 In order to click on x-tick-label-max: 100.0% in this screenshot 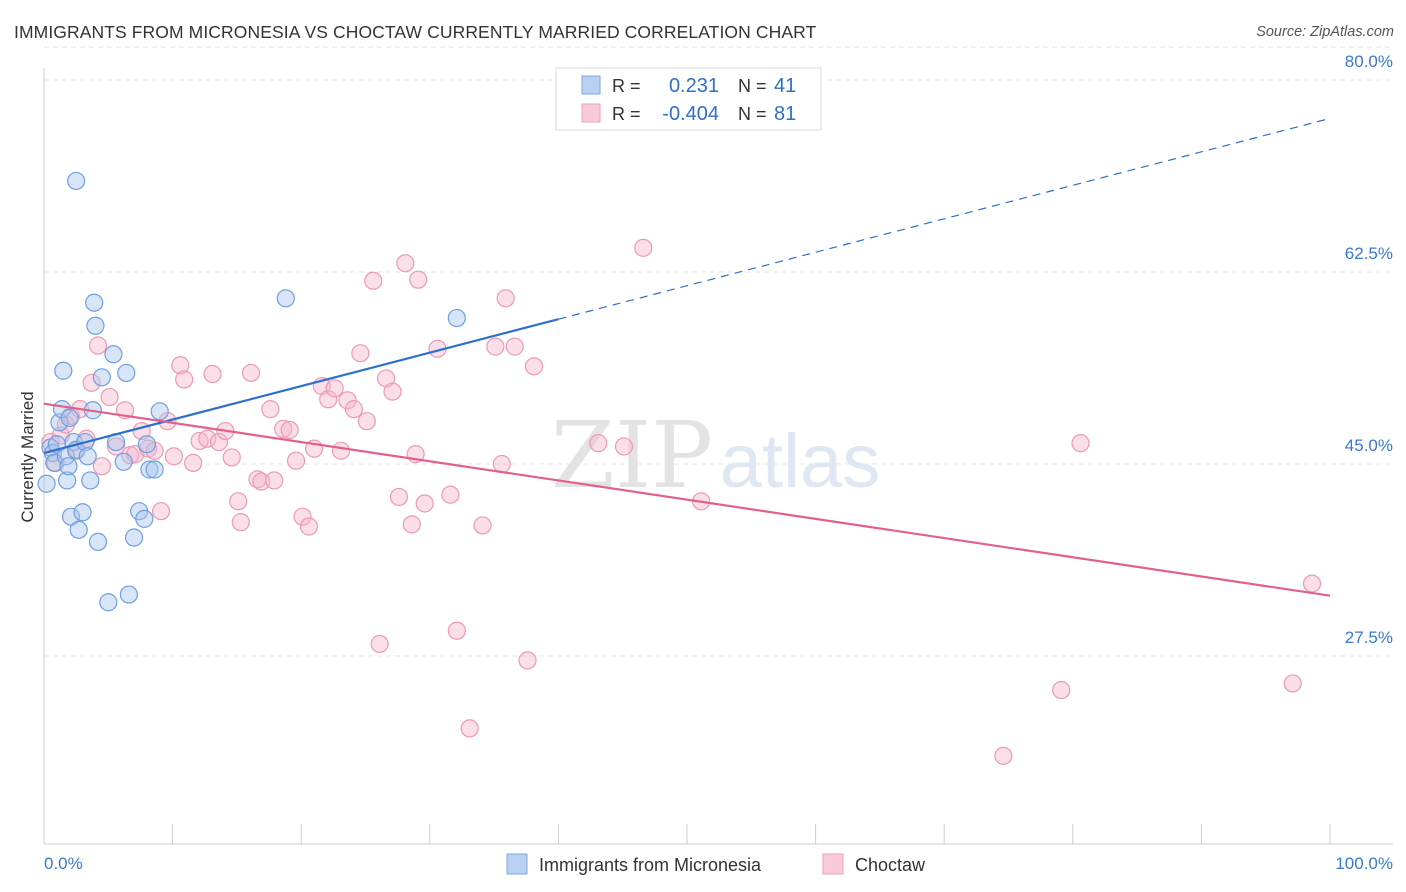, I will do `click(1364, 863)`.